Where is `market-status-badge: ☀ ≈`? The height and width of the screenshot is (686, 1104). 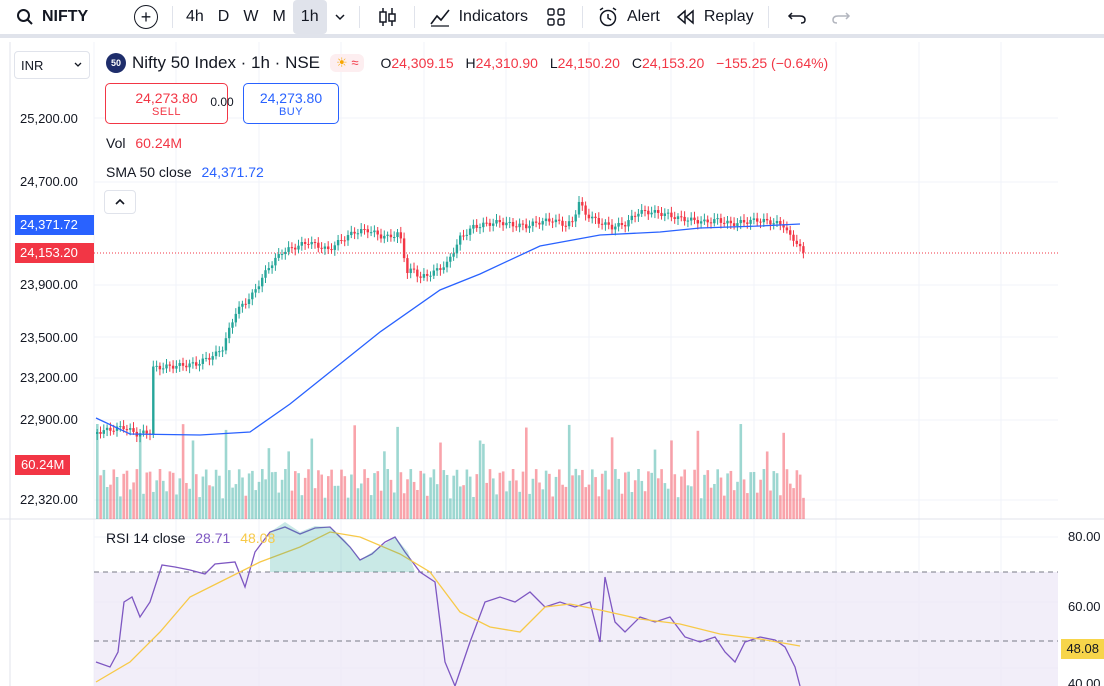
market-status-badge: ☀ ≈ is located at coordinates (347, 63).